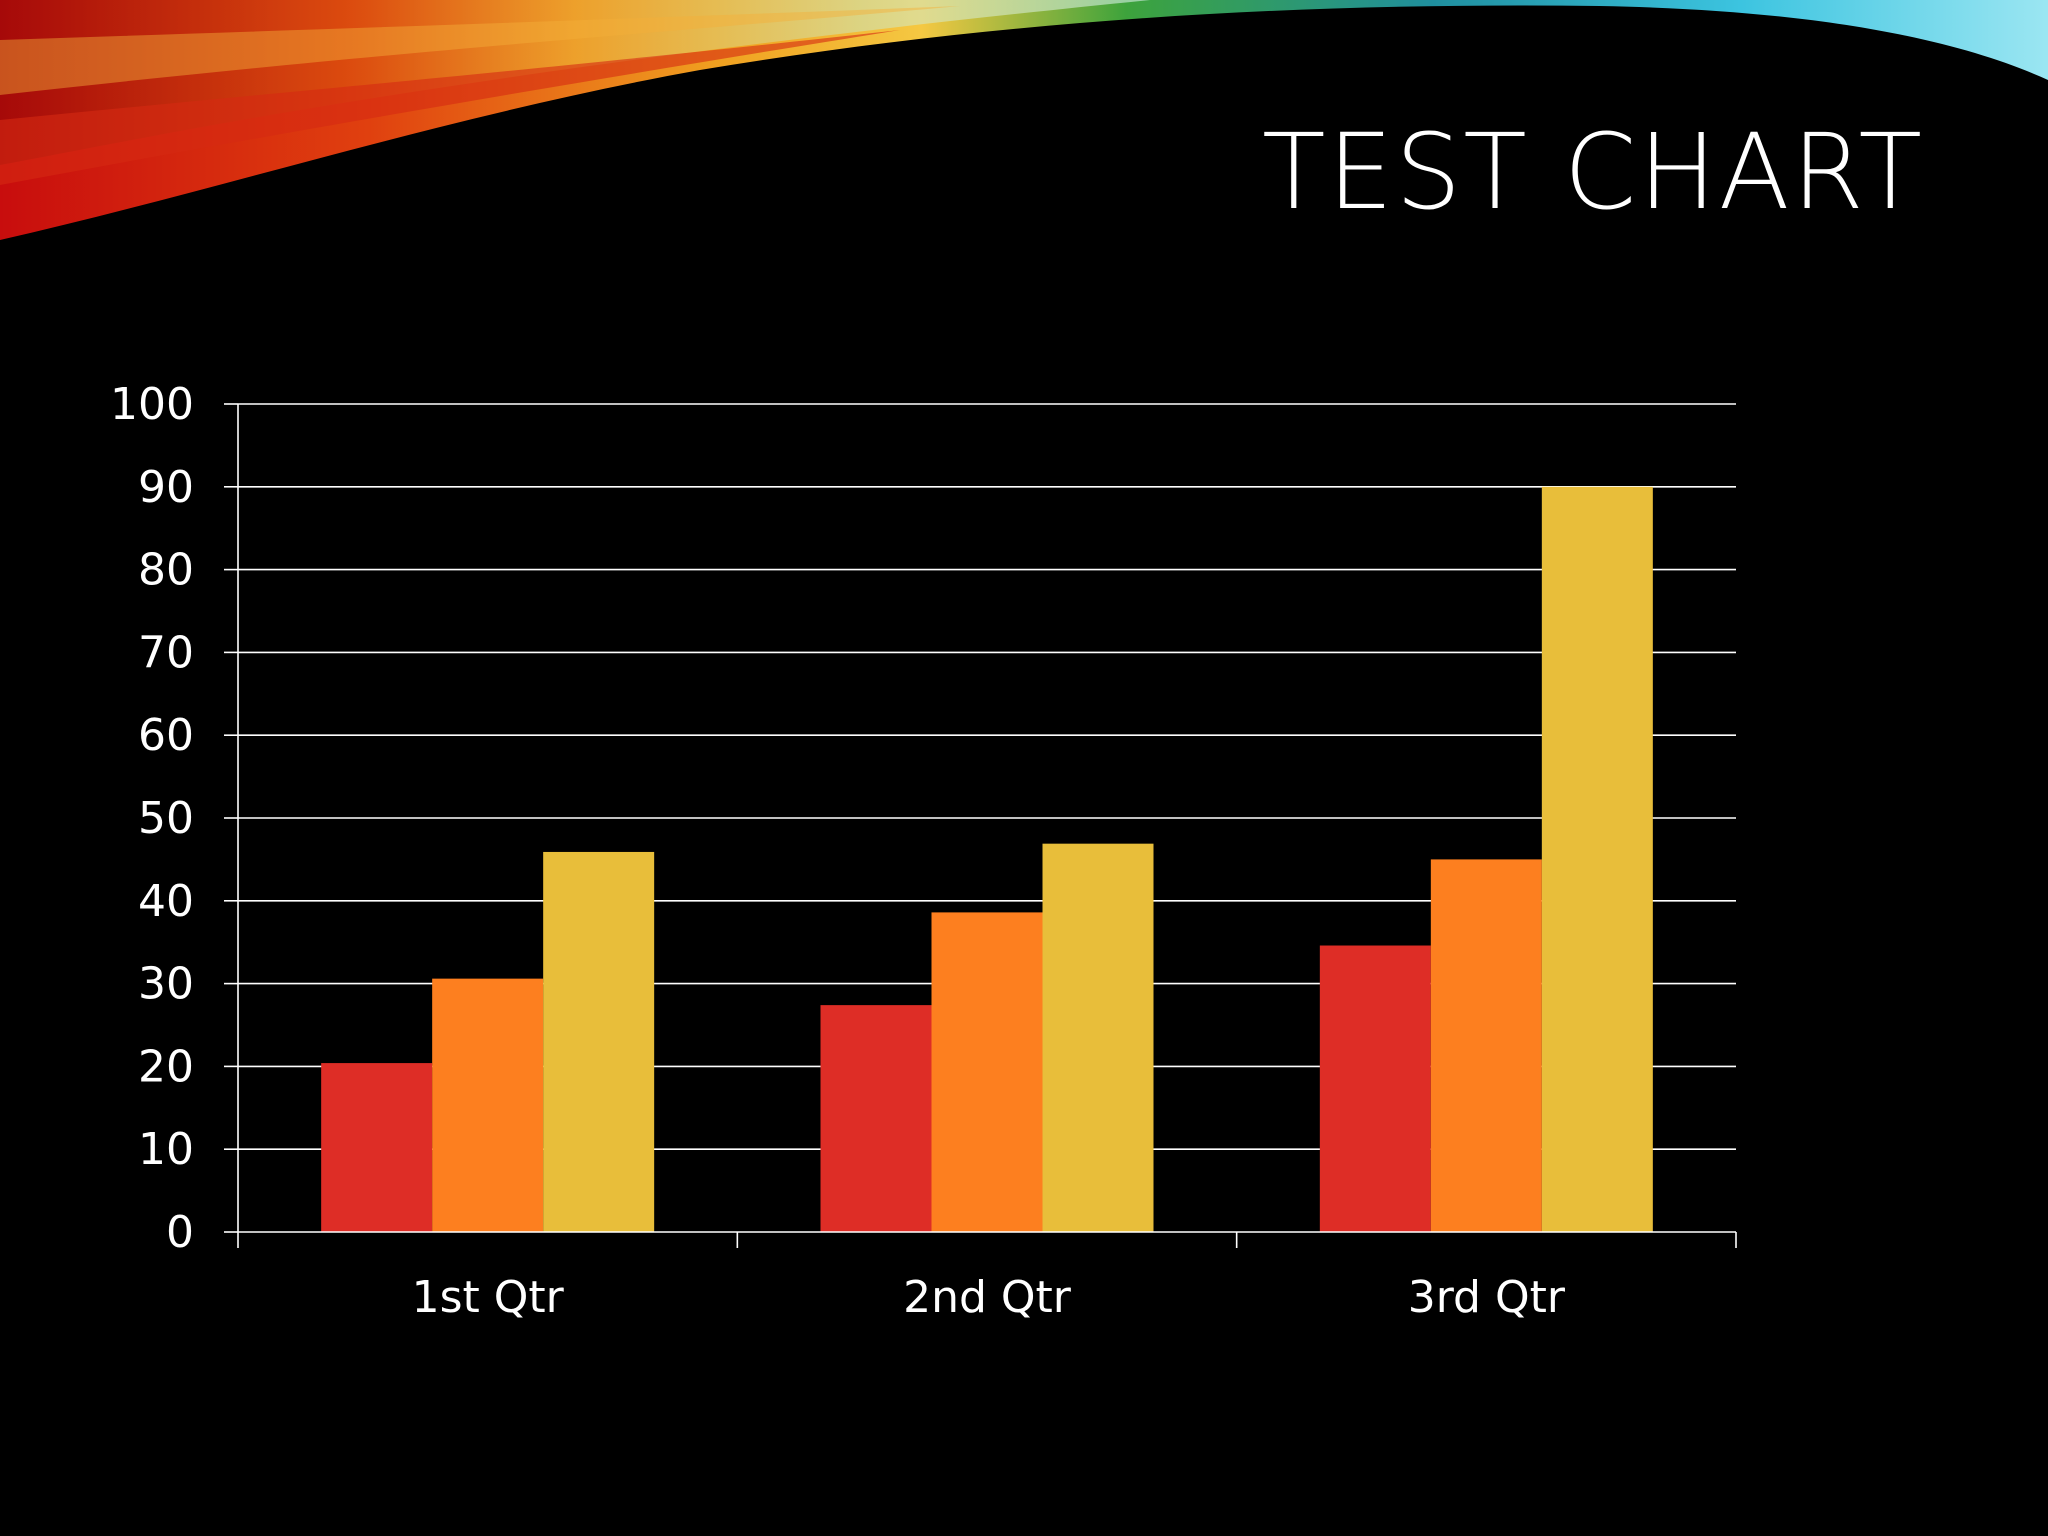 This screenshot has width=2048, height=1536. I want to click on bar-3-1st-qtr, so click(599, 1041).